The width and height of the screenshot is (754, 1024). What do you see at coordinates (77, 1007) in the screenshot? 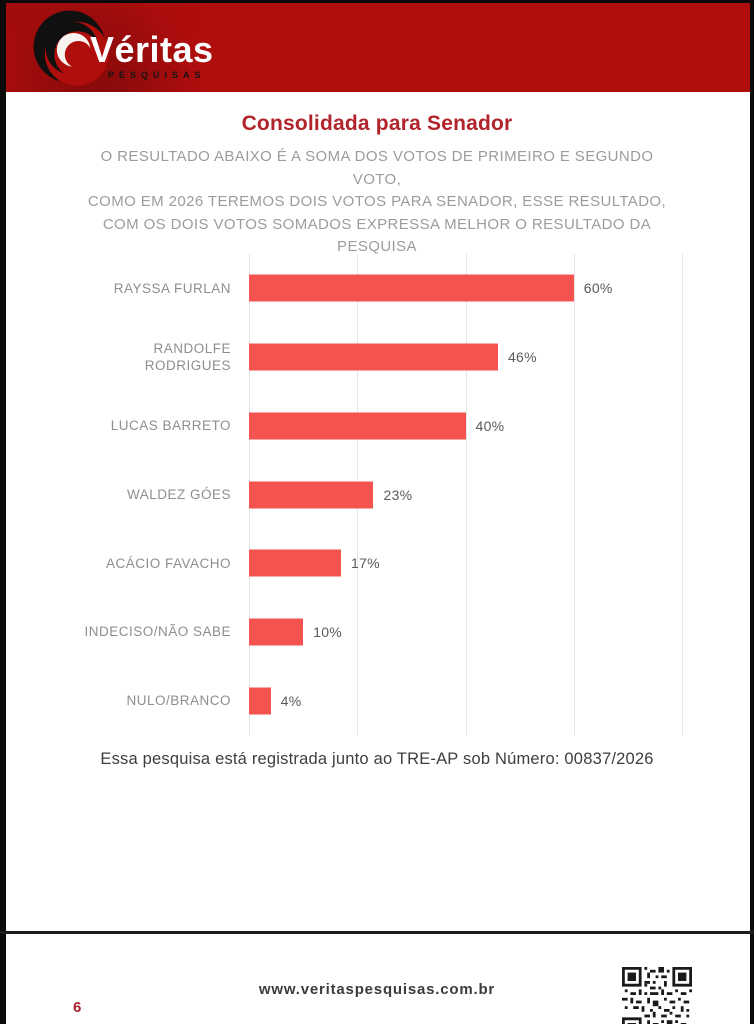
I see `page-number: 6` at bounding box center [77, 1007].